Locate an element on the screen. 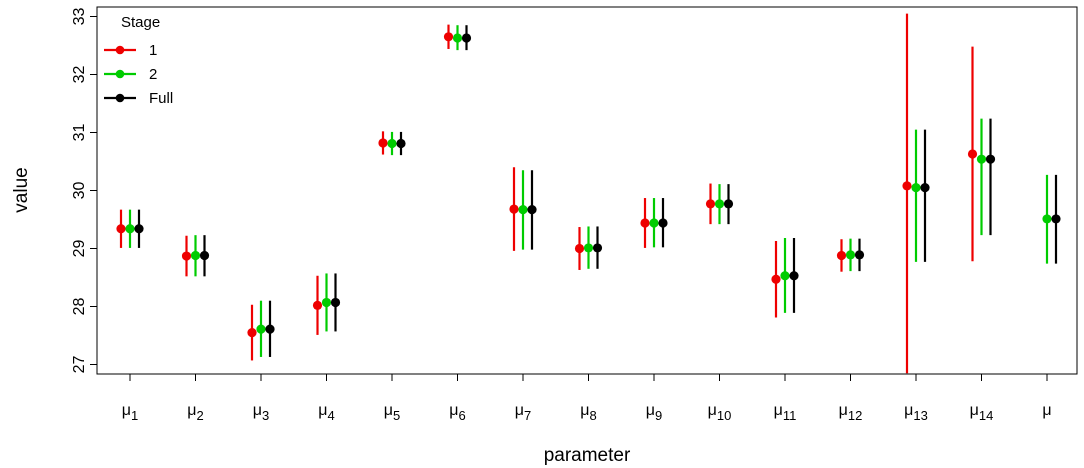 The image size is (1084, 468). x-tick-label: μ is located at coordinates (1046, 410).